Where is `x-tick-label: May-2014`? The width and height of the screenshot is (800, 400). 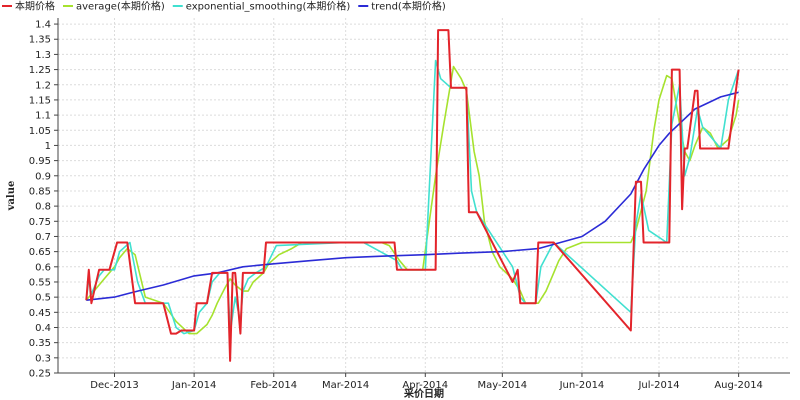 x-tick-label: May-2014 is located at coordinates (503, 385).